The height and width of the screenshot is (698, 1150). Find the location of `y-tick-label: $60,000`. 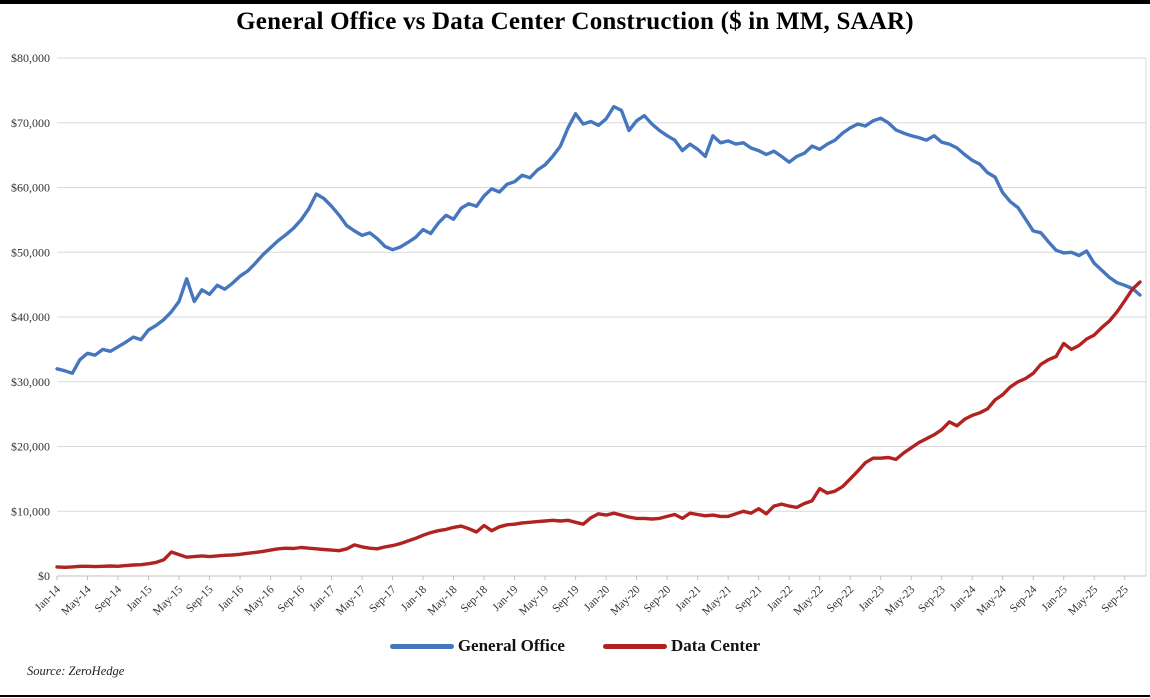

y-tick-label: $60,000 is located at coordinates (30, 188).